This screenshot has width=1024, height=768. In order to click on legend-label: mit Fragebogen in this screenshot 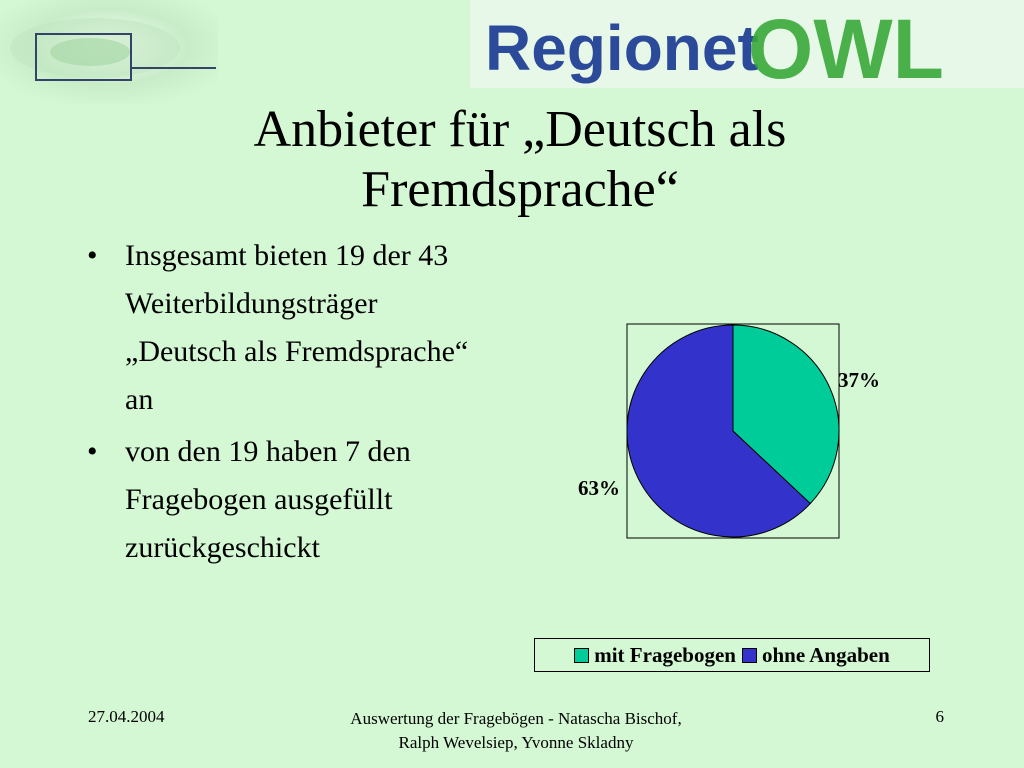, I will do `click(665, 654)`.